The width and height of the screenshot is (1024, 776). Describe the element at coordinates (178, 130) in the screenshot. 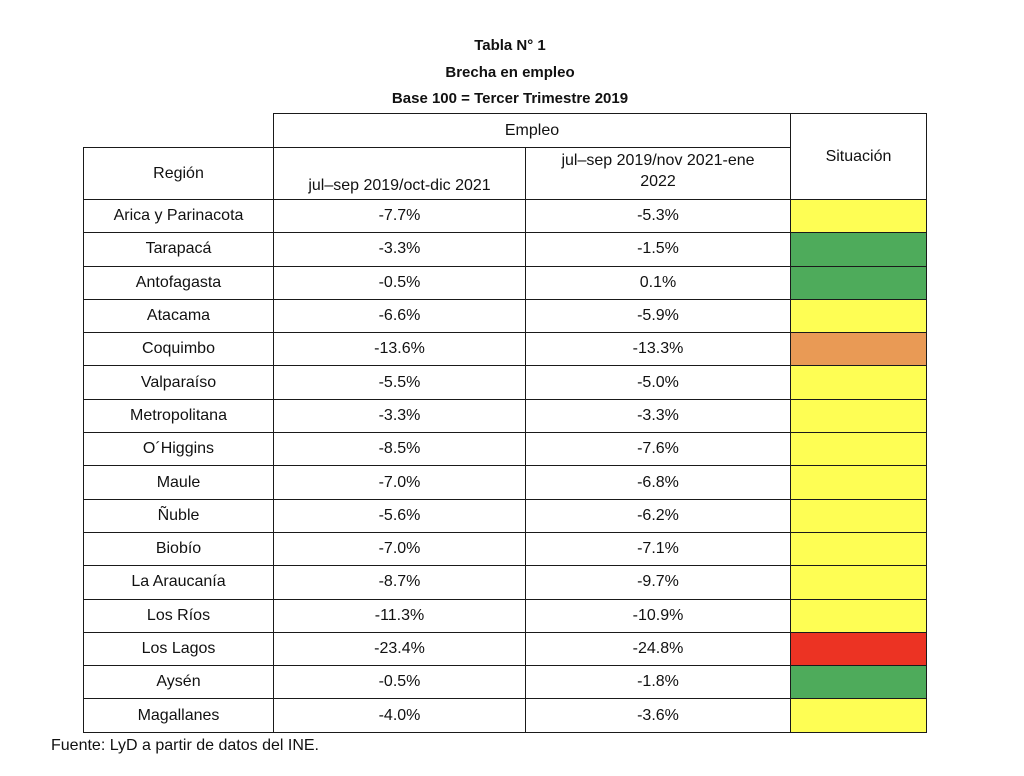

I see `empty-header-cell` at that location.